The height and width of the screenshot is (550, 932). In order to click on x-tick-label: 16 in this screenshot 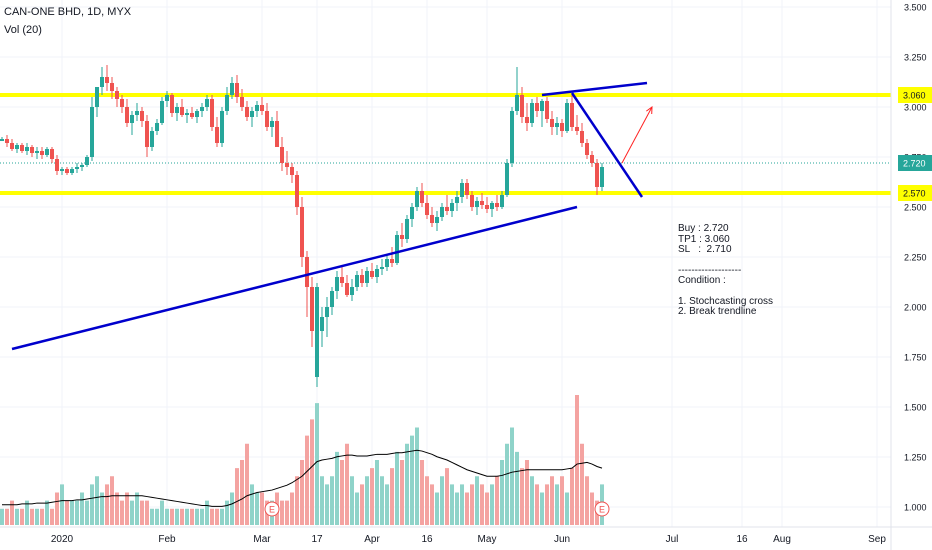, I will do `click(427, 539)`.